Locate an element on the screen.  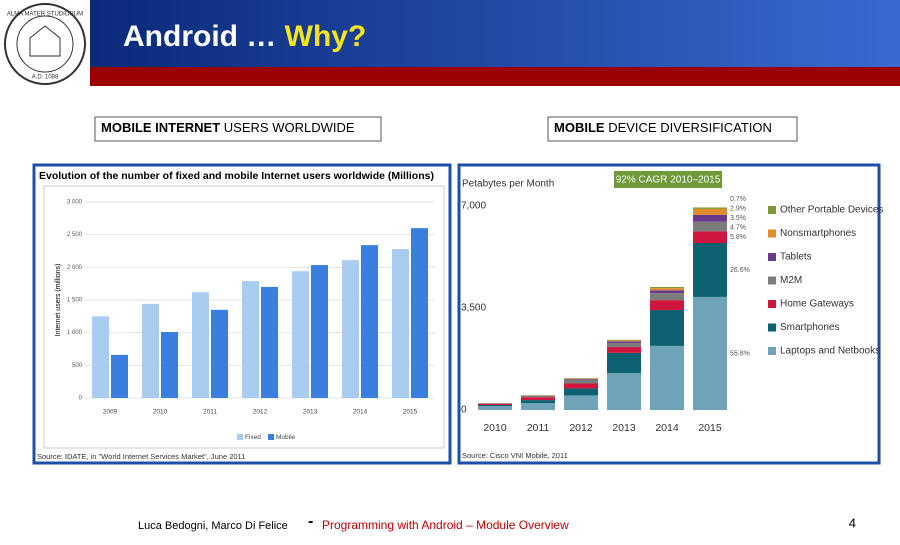
y-tick-label: 1 000 is located at coordinates (75, 333).